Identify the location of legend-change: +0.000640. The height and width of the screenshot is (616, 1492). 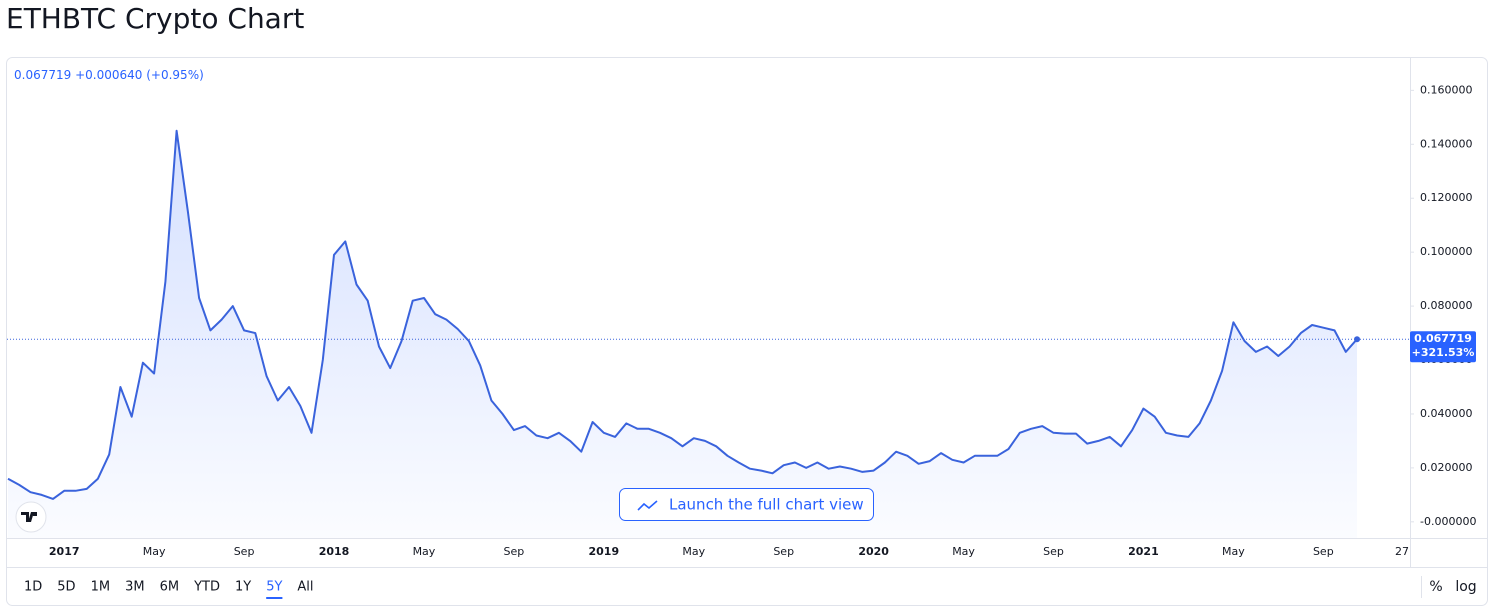
(108, 75).